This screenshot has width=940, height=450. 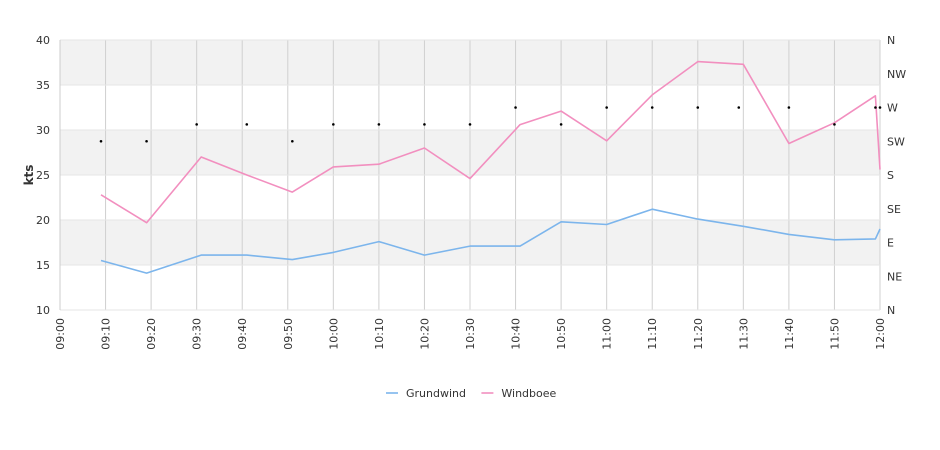 What do you see at coordinates (43, 220) in the screenshot?
I see `y-tick-label: 20` at bounding box center [43, 220].